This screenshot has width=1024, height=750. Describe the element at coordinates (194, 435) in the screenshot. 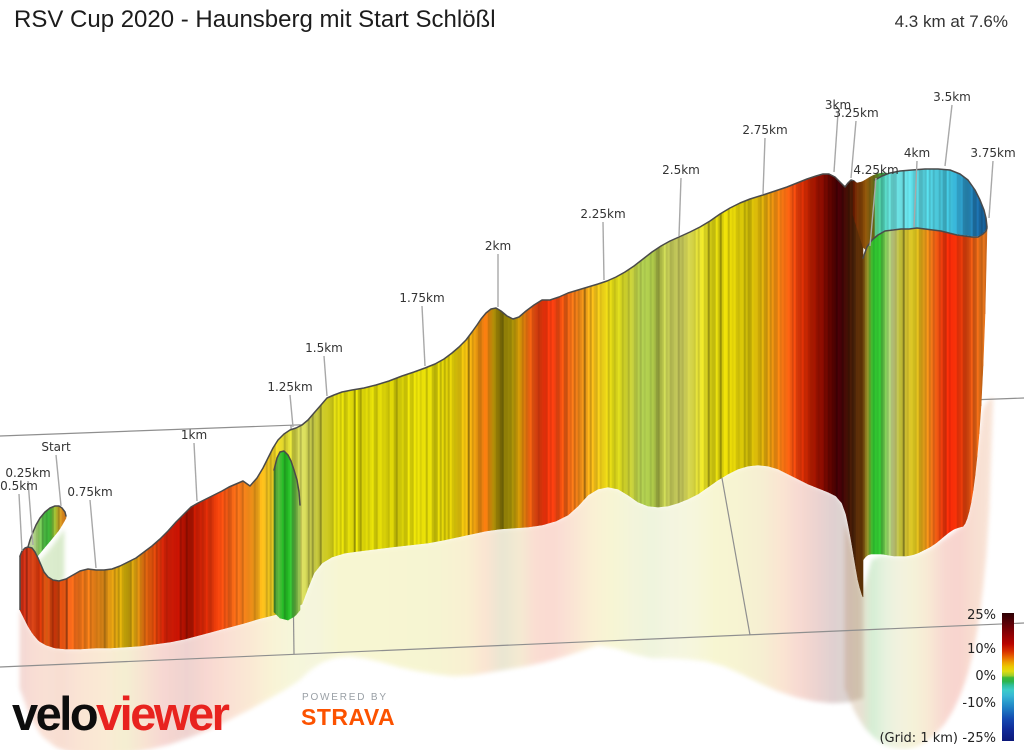

I see `distance-marker-label: 1km` at that location.